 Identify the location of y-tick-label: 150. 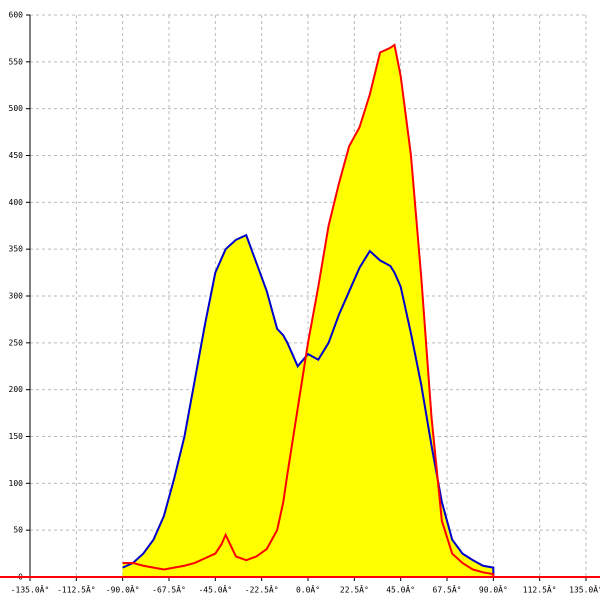
(16, 436).